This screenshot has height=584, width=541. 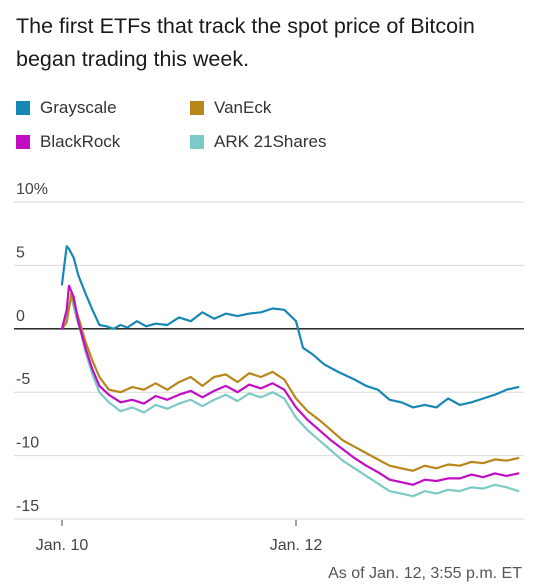 I want to click on legend-item-ark-21shares: ARK 21Shares, so click(x=258, y=142).